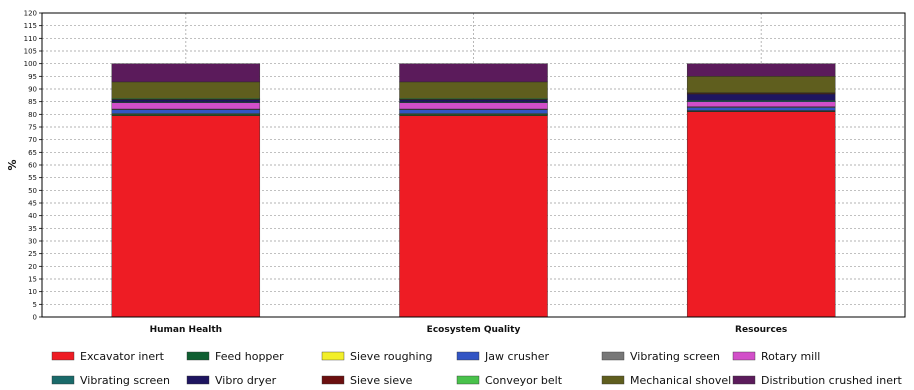  What do you see at coordinates (32, 166) in the screenshot?
I see `y-tick-label: 60` at bounding box center [32, 166].